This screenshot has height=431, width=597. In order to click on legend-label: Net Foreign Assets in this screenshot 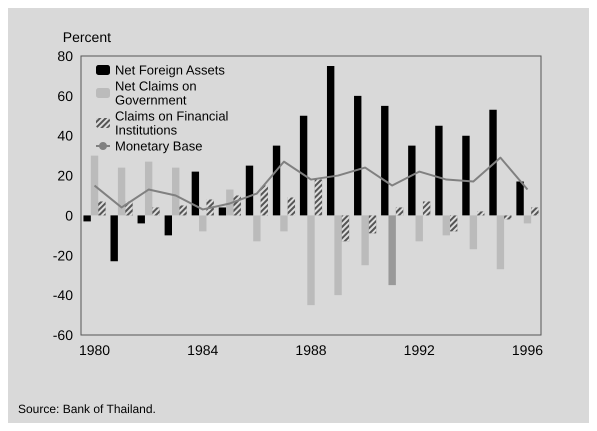, I will do `click(170, 70)`.